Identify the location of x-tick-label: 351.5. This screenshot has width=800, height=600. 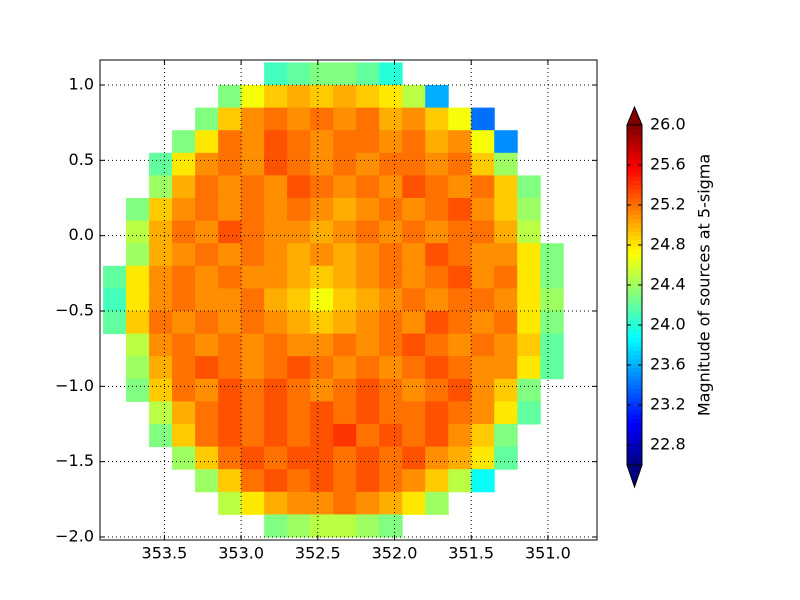
(471, 553).